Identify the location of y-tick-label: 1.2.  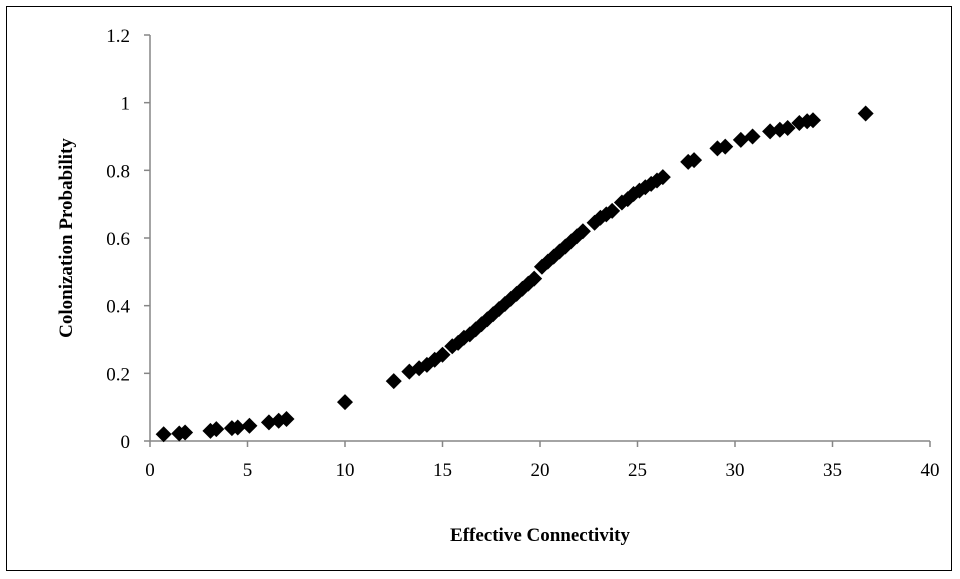
(118, 36).